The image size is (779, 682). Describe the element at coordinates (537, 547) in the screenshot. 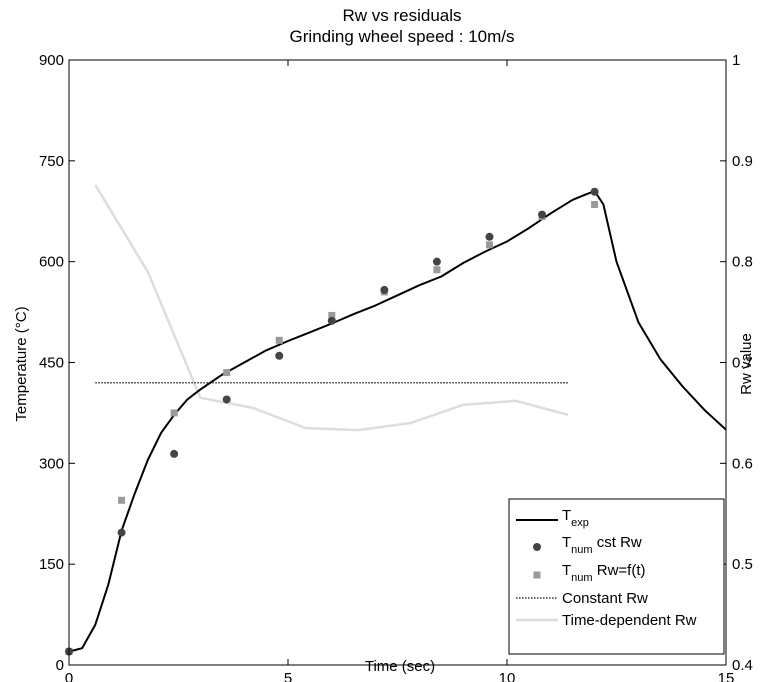

I see `legend-swatch-circle` at that location.